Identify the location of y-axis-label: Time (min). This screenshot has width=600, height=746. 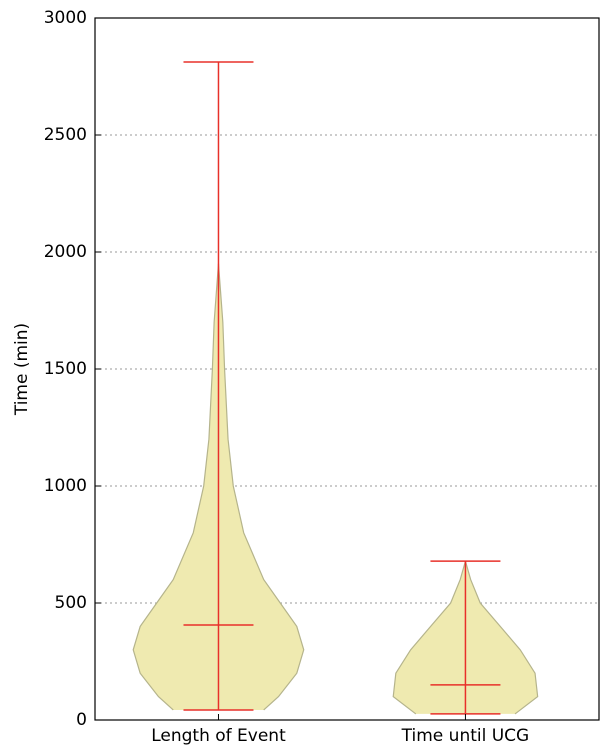
(22, 369).